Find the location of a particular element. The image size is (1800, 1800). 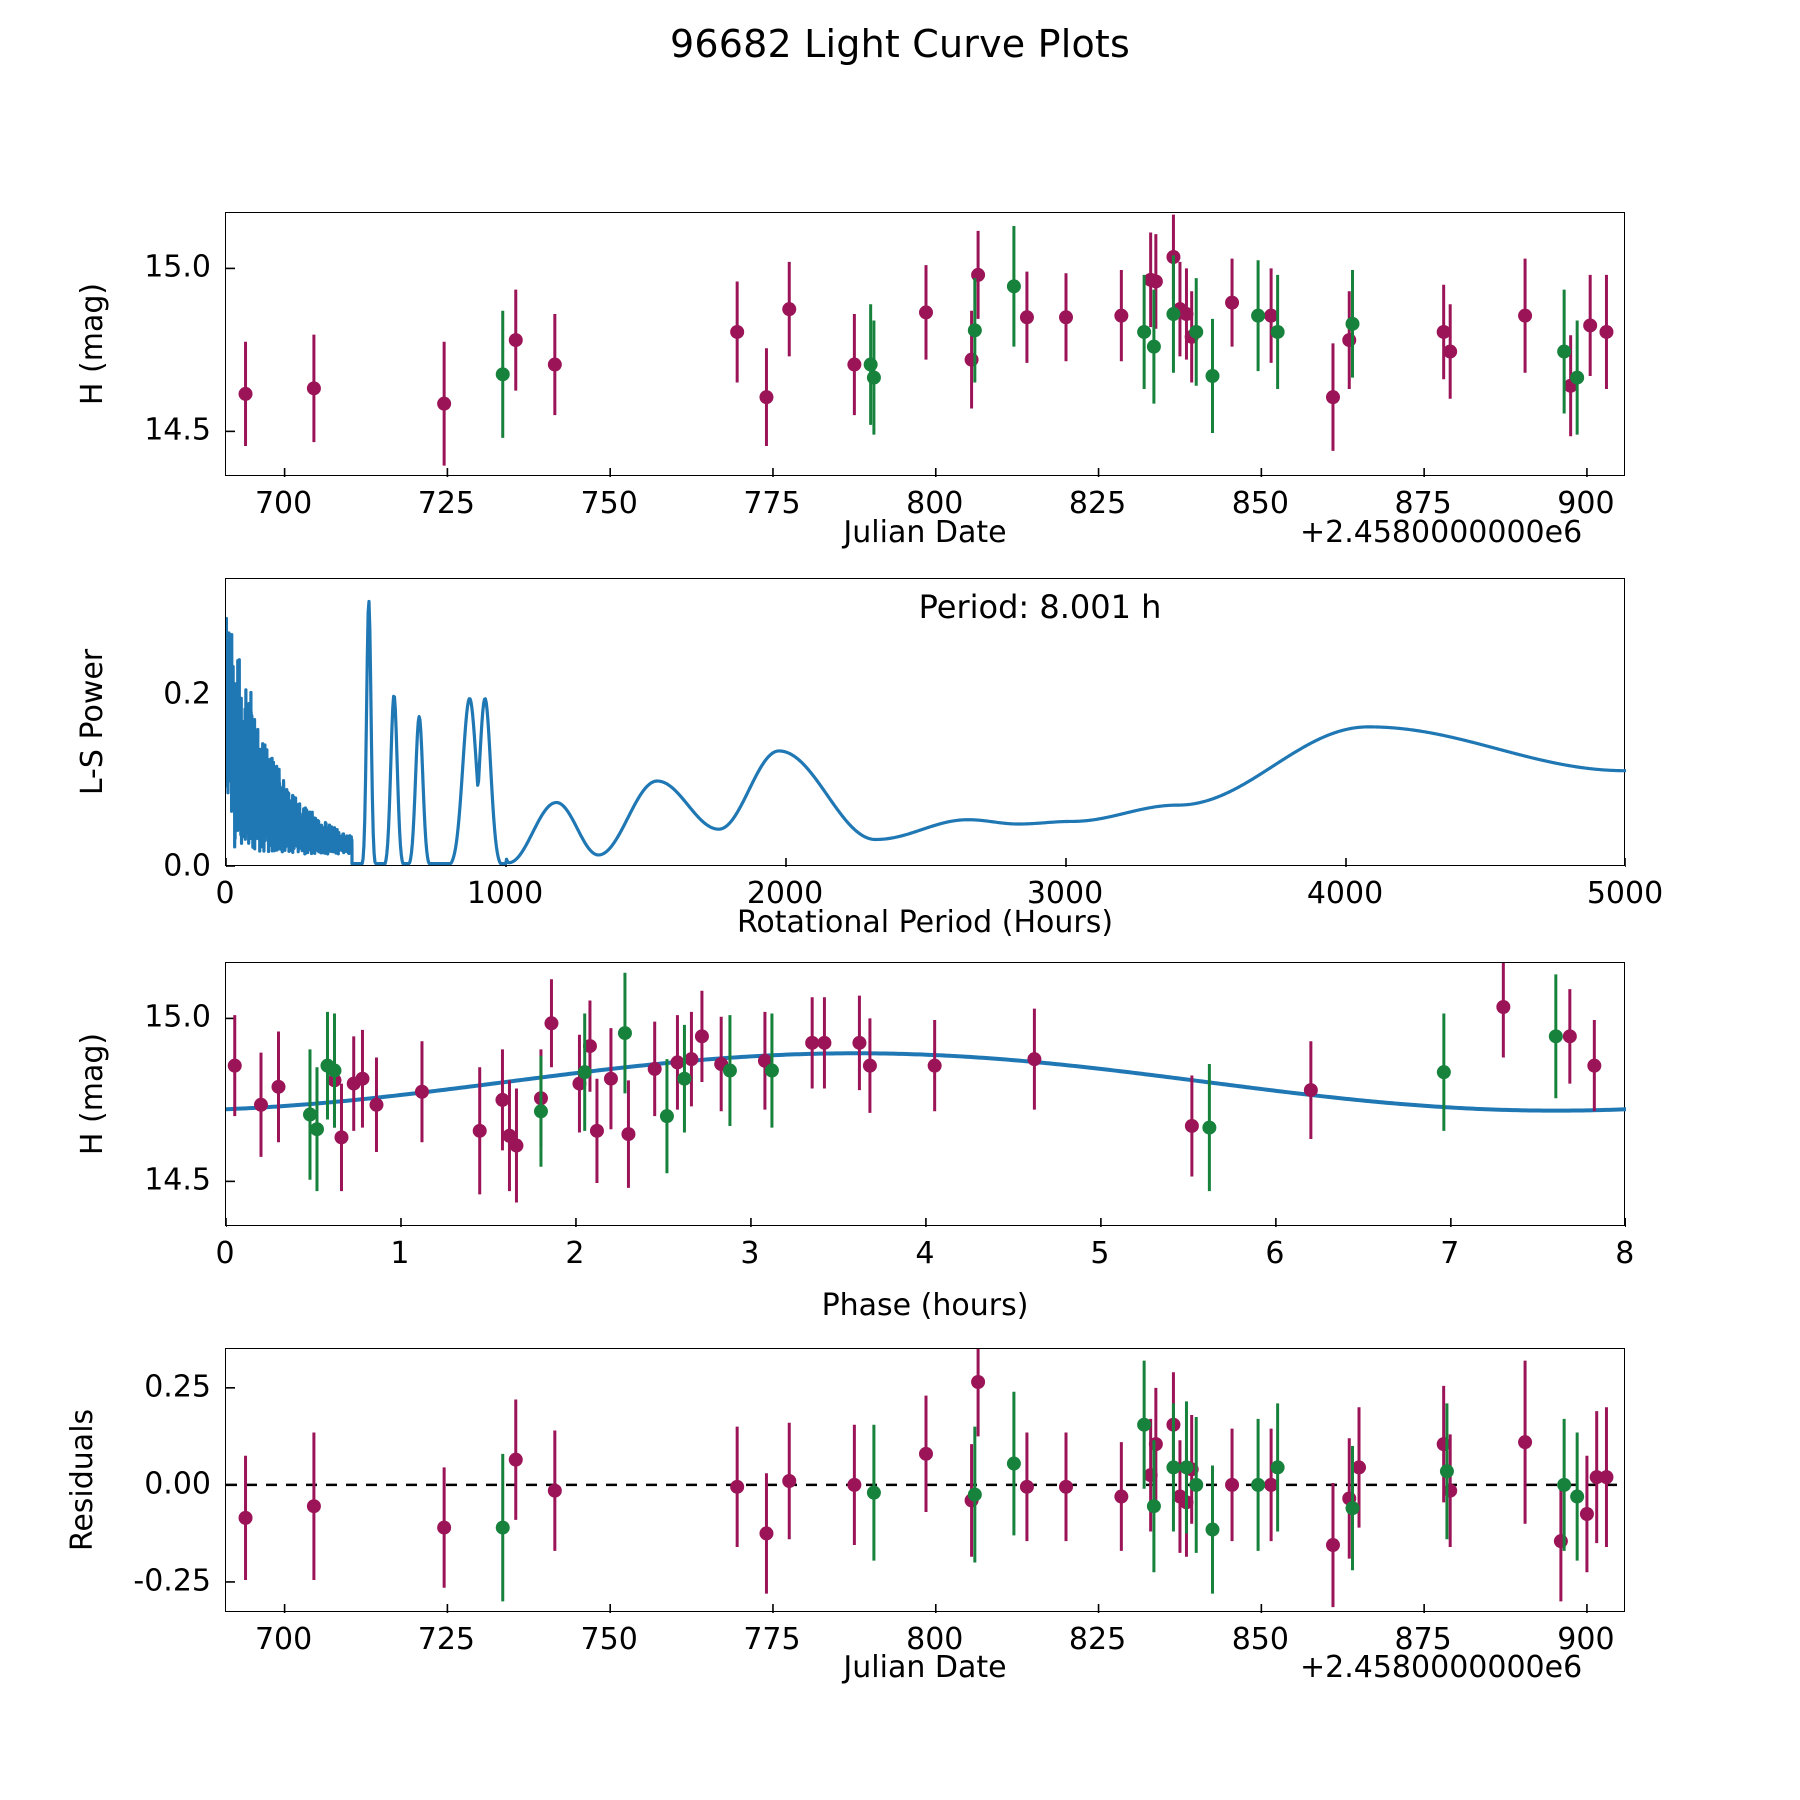

residuals-xtick-850: 850 is located at coordinates (1260, 1639).